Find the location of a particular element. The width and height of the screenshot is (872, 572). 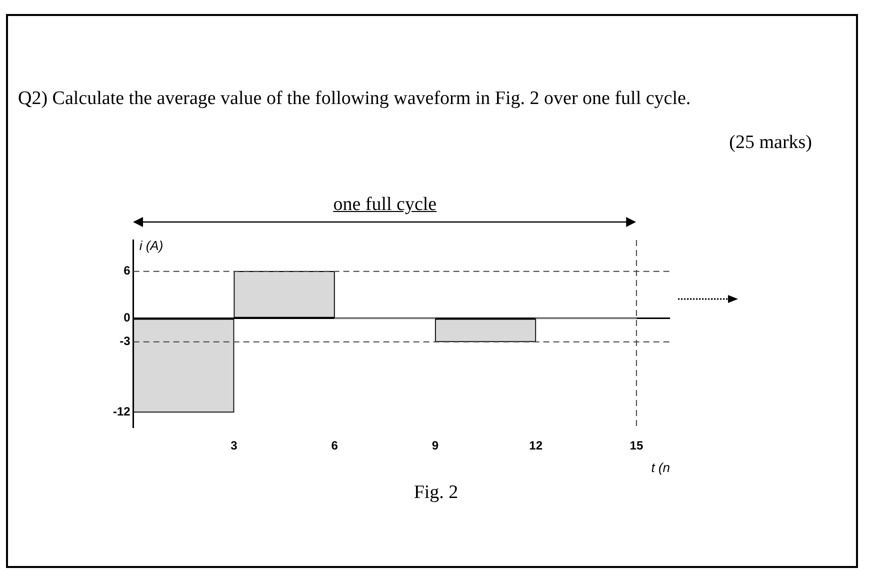

caption: Fig. 2 is located at coordinates (436, 493).